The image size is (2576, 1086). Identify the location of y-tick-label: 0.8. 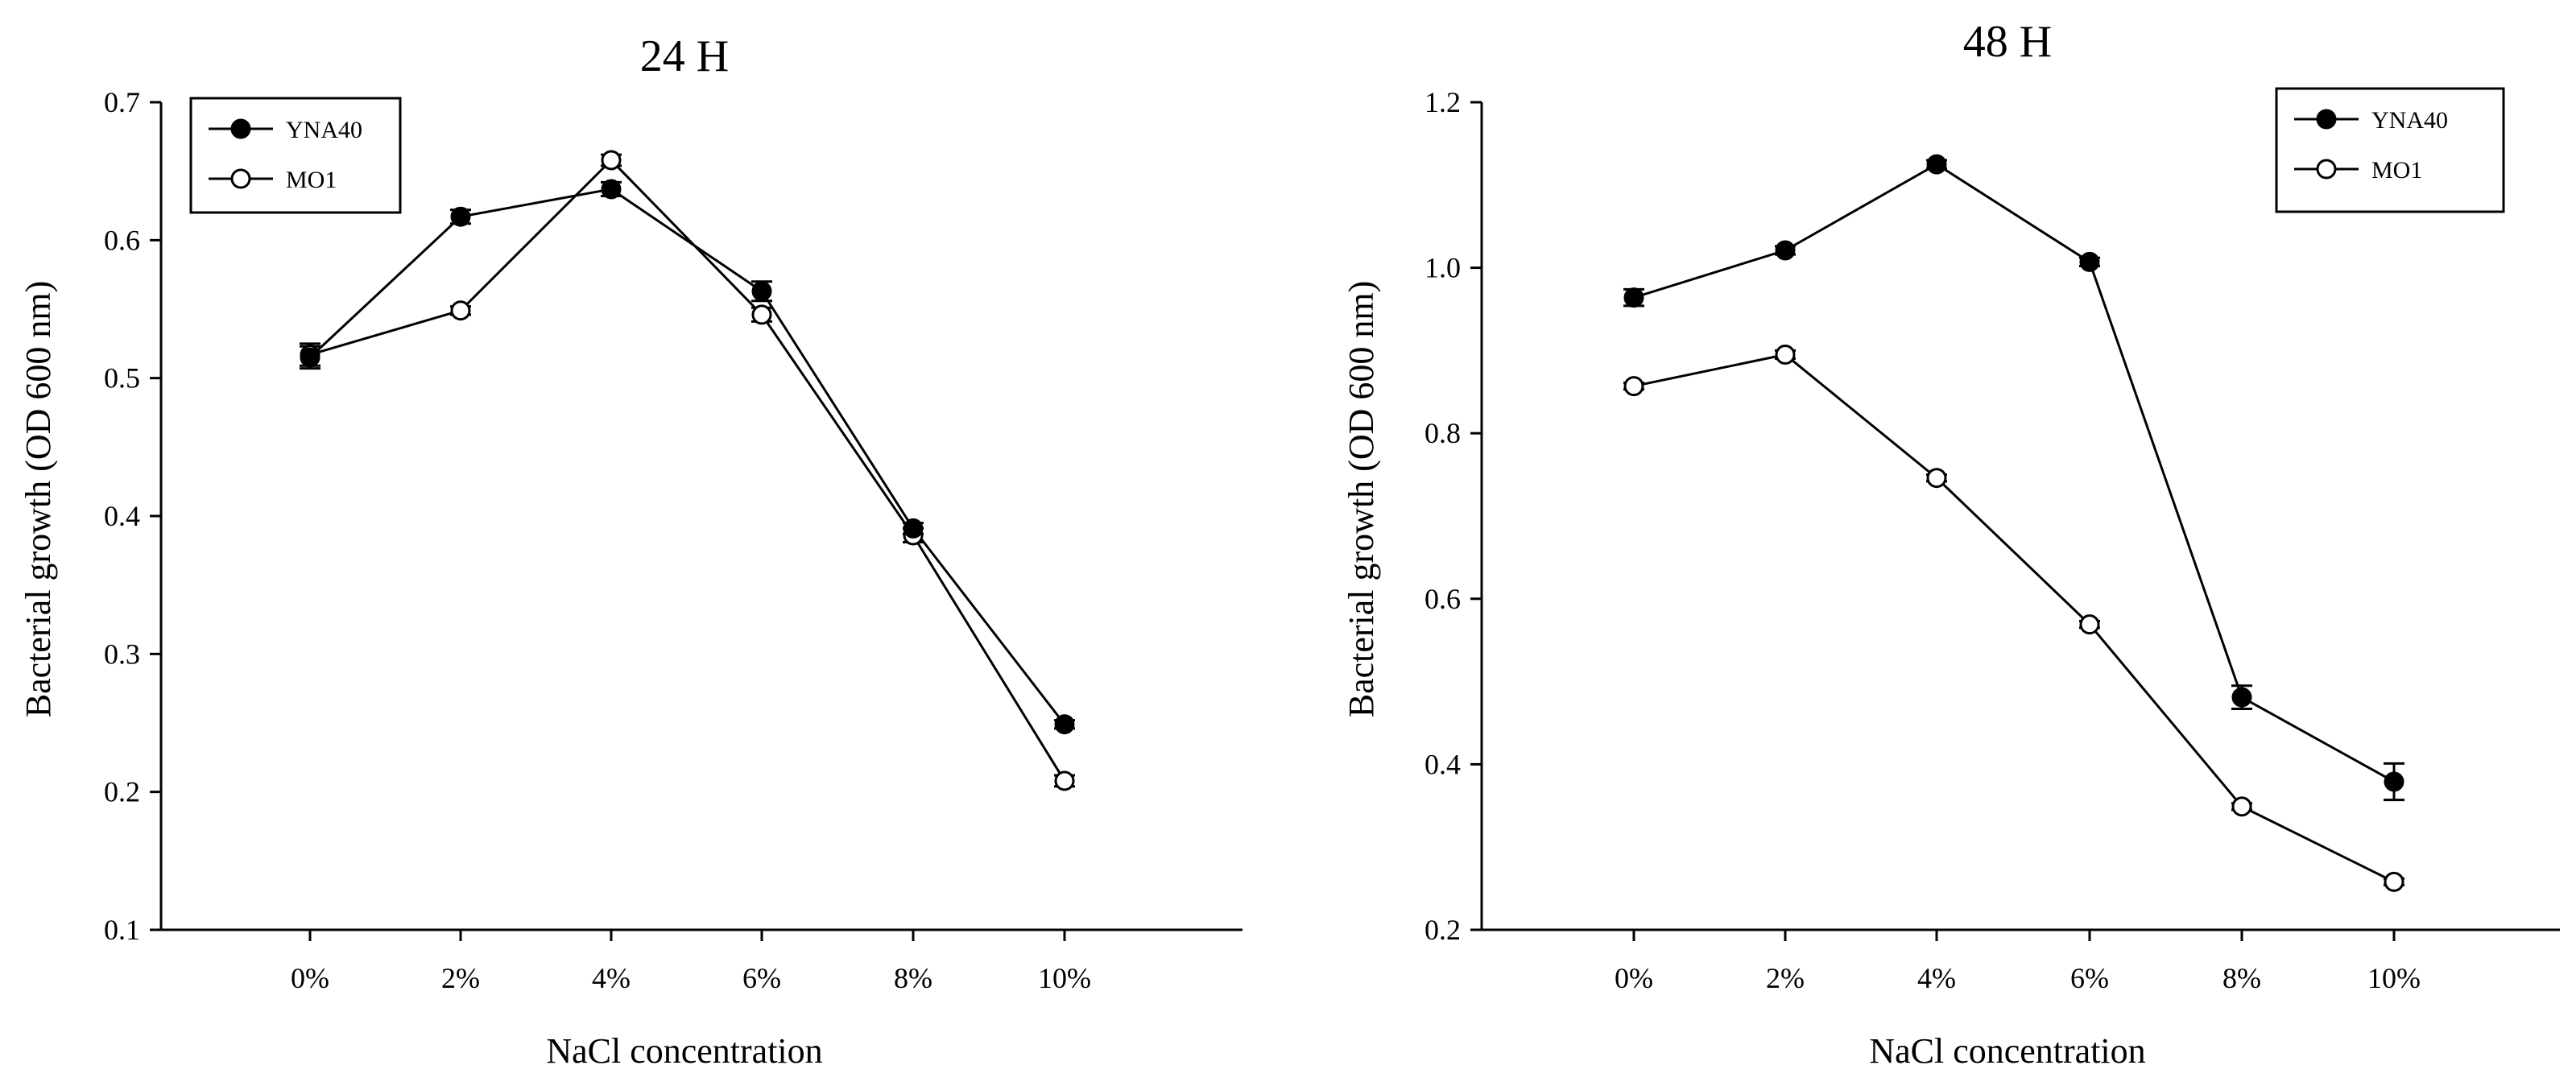
(1442, 433).